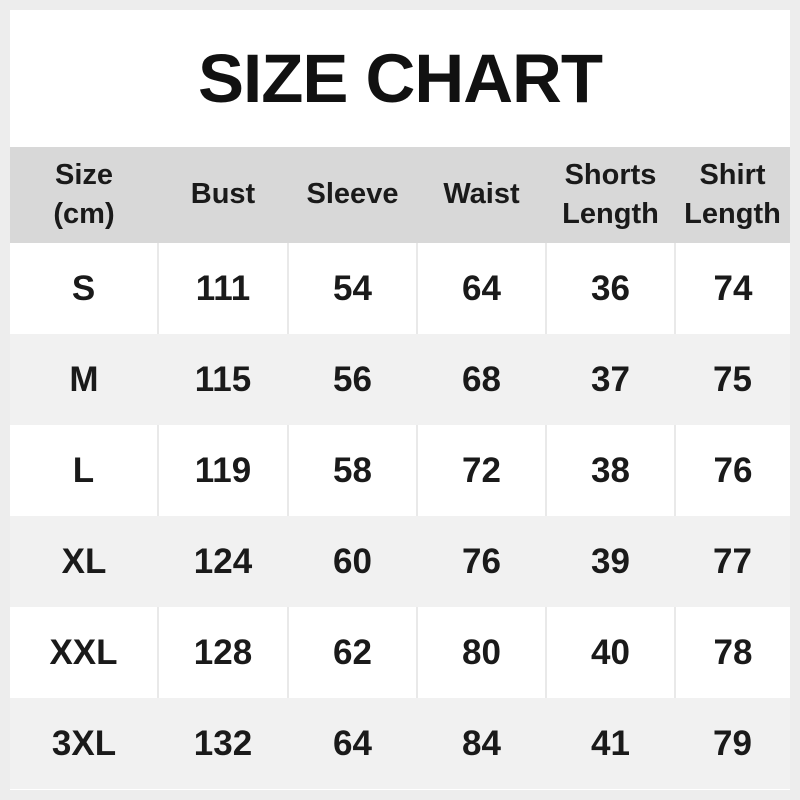  I want to click on sleeve-value: 58, so click(352, 470).